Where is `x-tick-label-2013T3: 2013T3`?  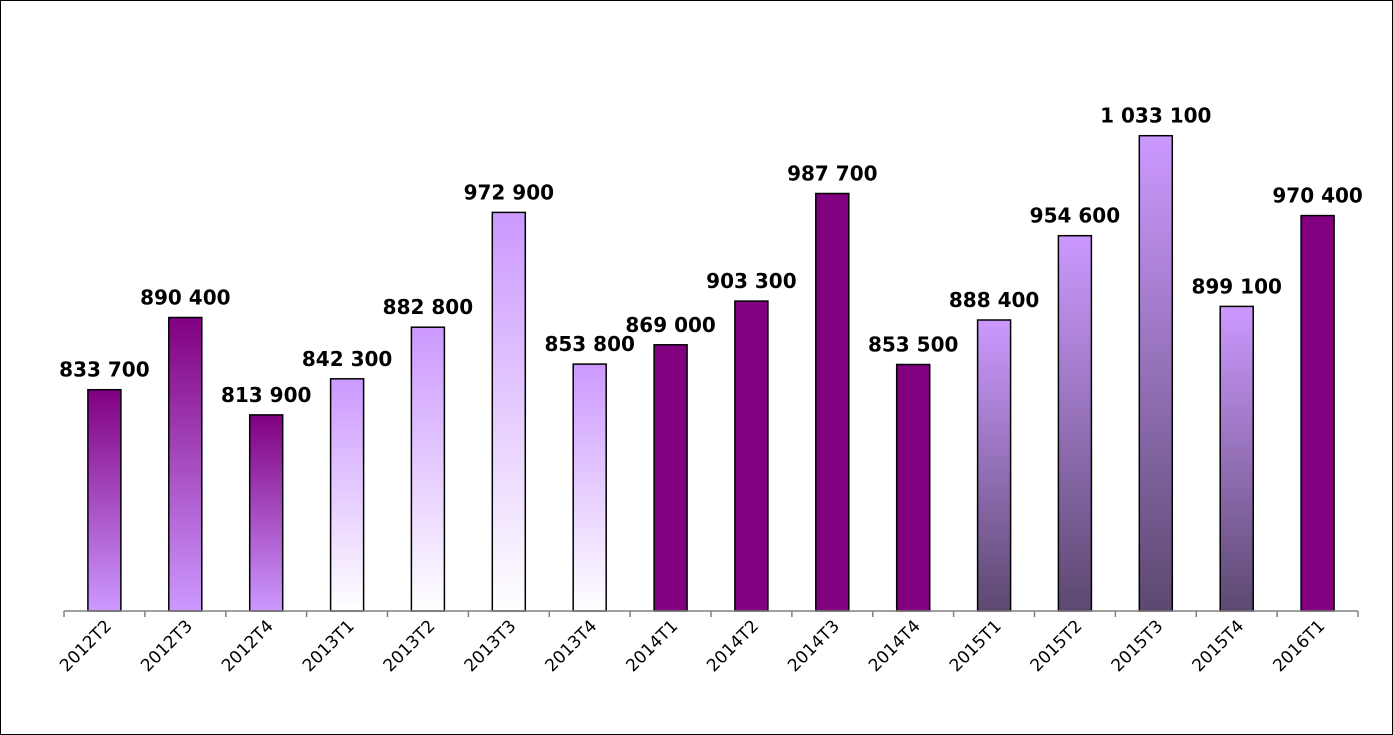
x-tick-label-2013T3: 2013T3 is located at coordinates (491, 646).